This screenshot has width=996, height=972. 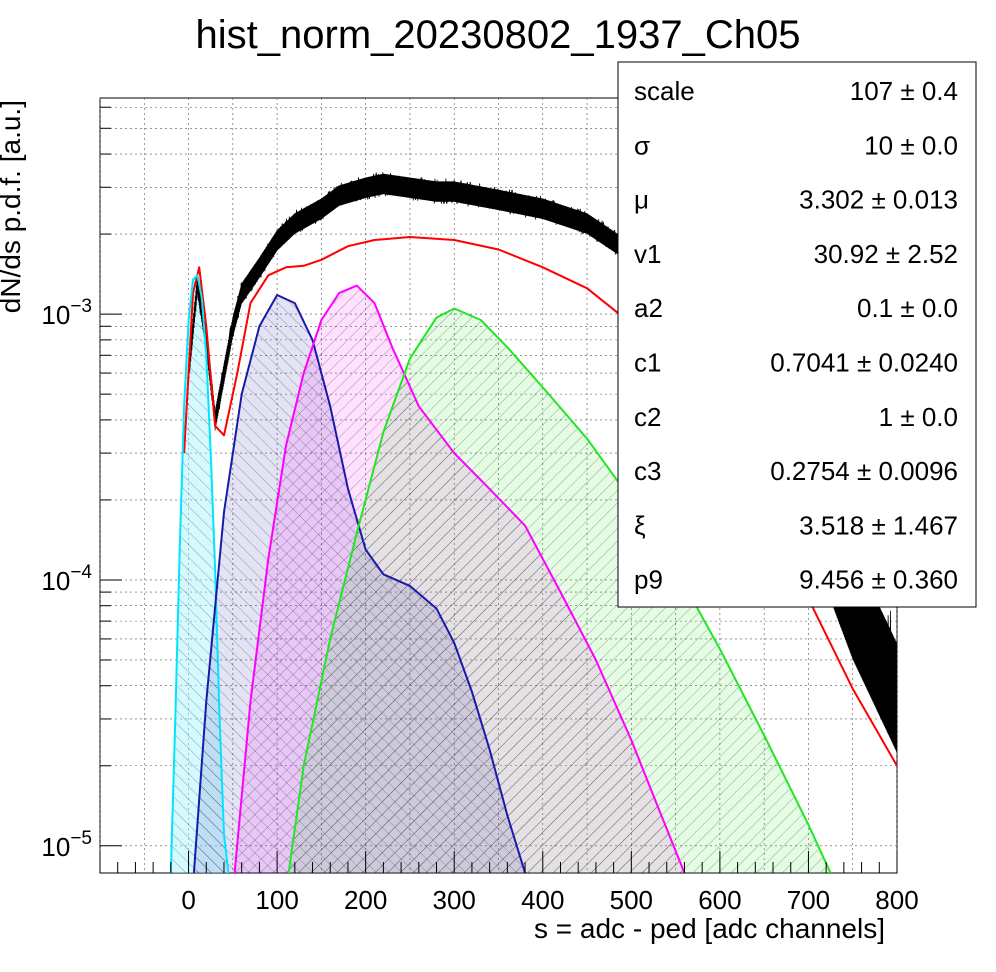 What do you see at coordinates (709, 928) in the screenshot?
I see `x-axis-label: s = adc - ped [adc channels]` at bounding box center [709, 928].